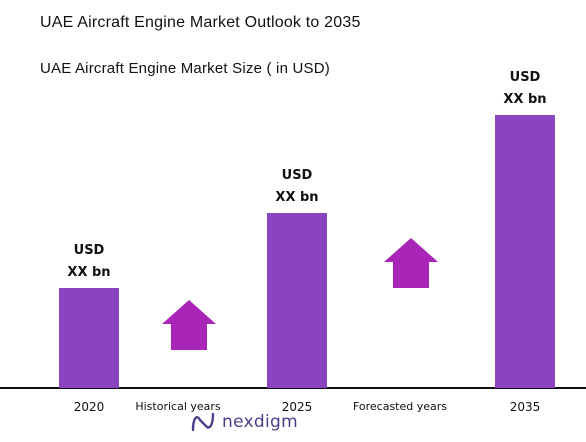 This screenshot has width=586, height=442. Describe the element at coordinates (297, 175) in the screenshot. I see `data-label-2025-unit: USD` at that location.